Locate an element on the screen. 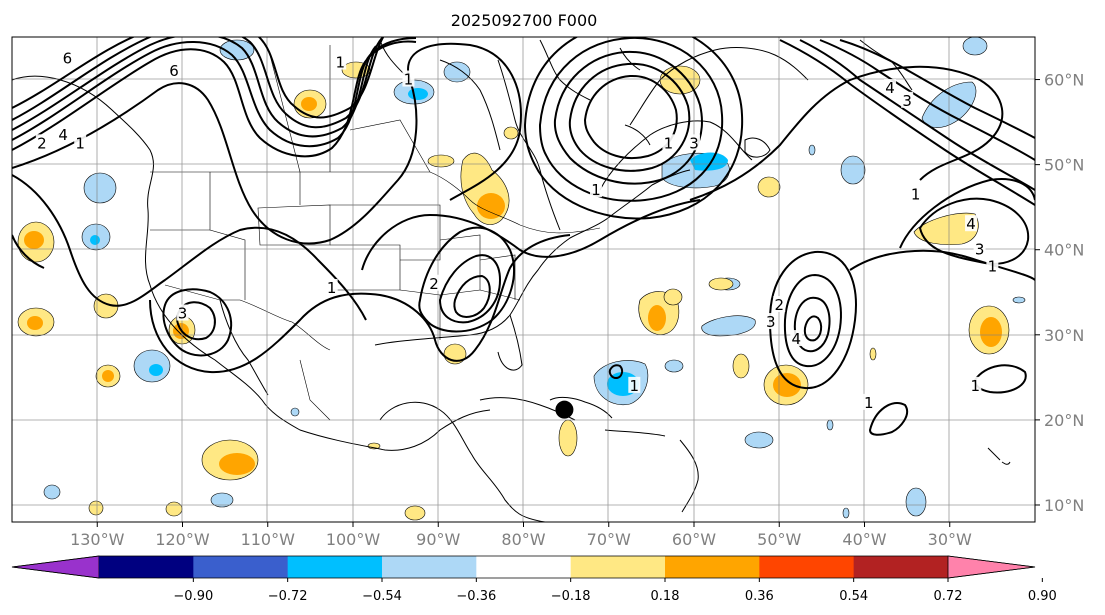 This screenshot has height=615, width=1105. lon-tick-label: 120°W is located at coordinates (182, 539).